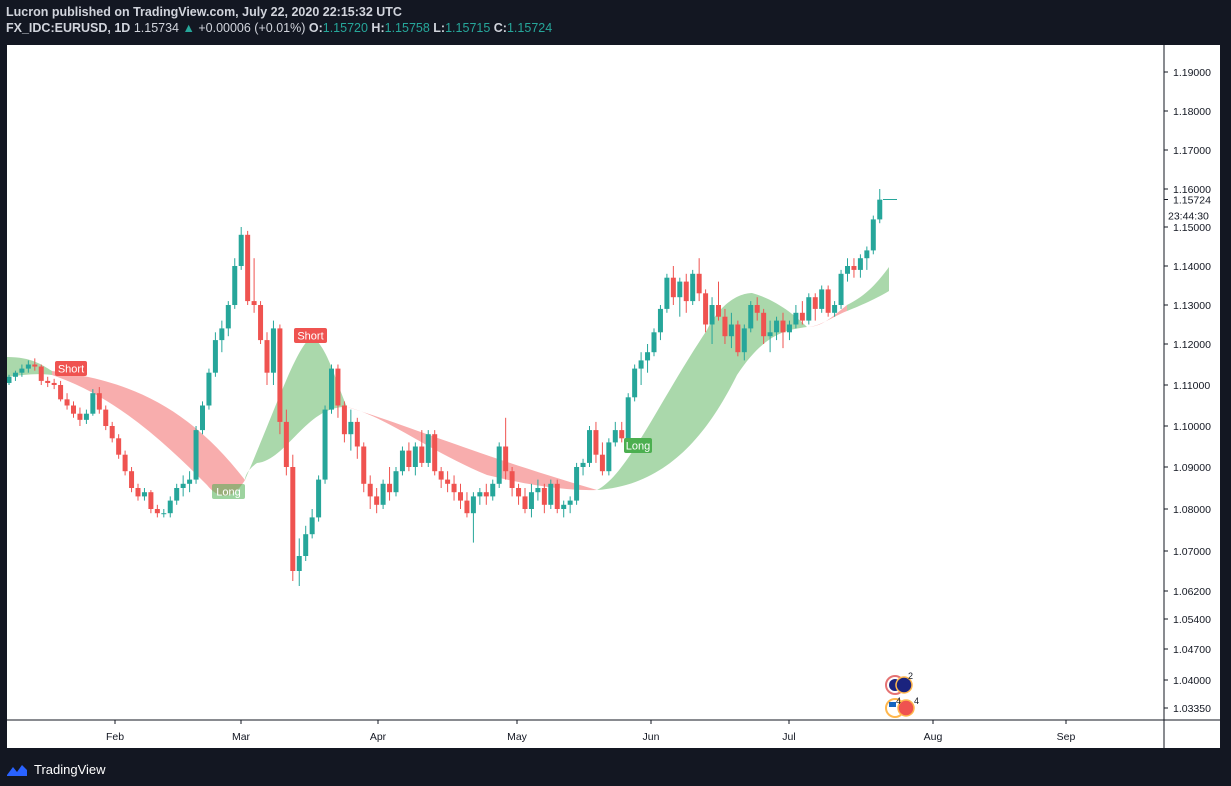 The height and width of the screenshot is (786, 1231). I want to click on time-axis: Feb Mar Apr May Jun Jul Aug Sep, so click(591, 731).